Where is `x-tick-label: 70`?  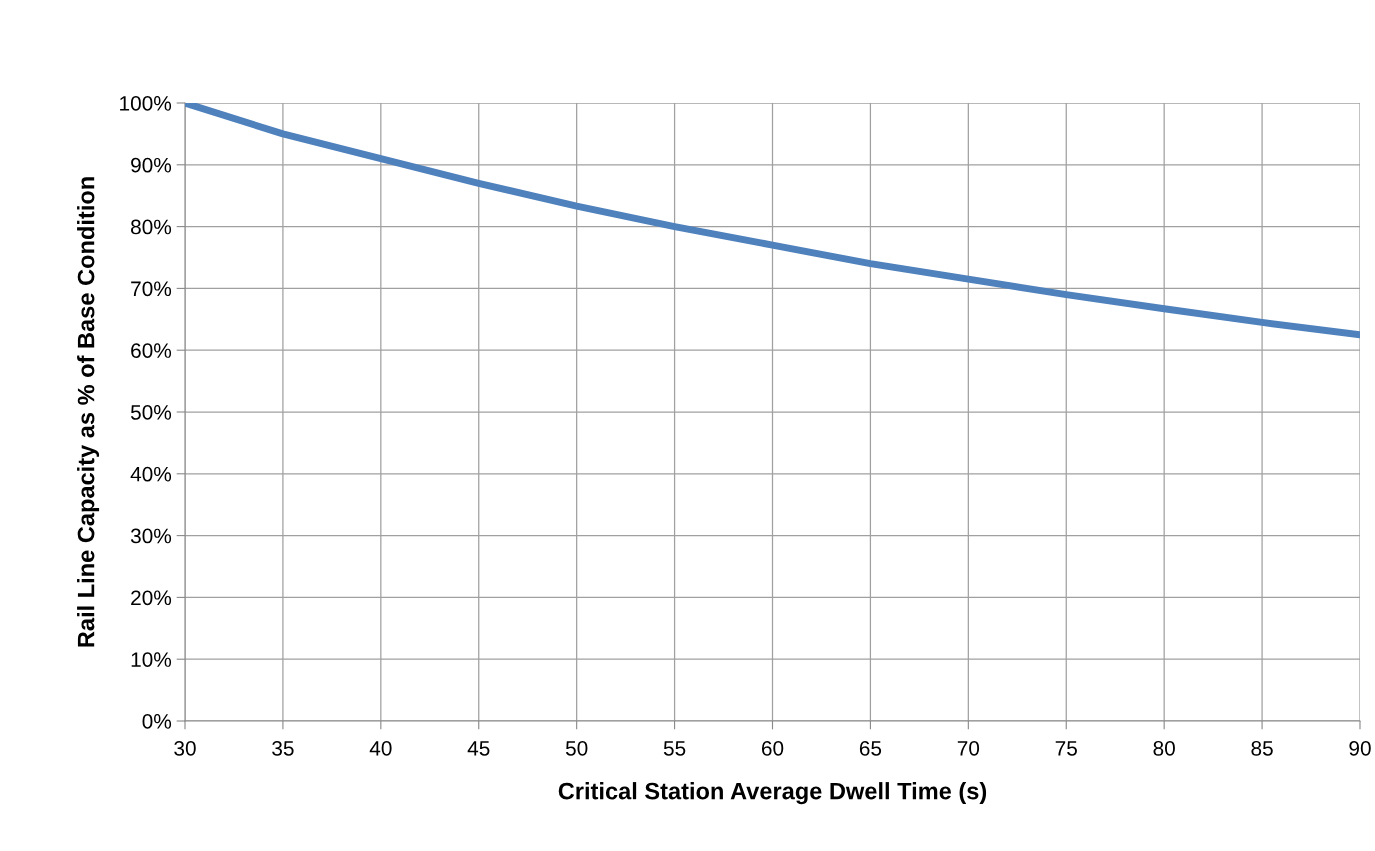
x-tick-label: 70 is located at coordinates (968, 748).